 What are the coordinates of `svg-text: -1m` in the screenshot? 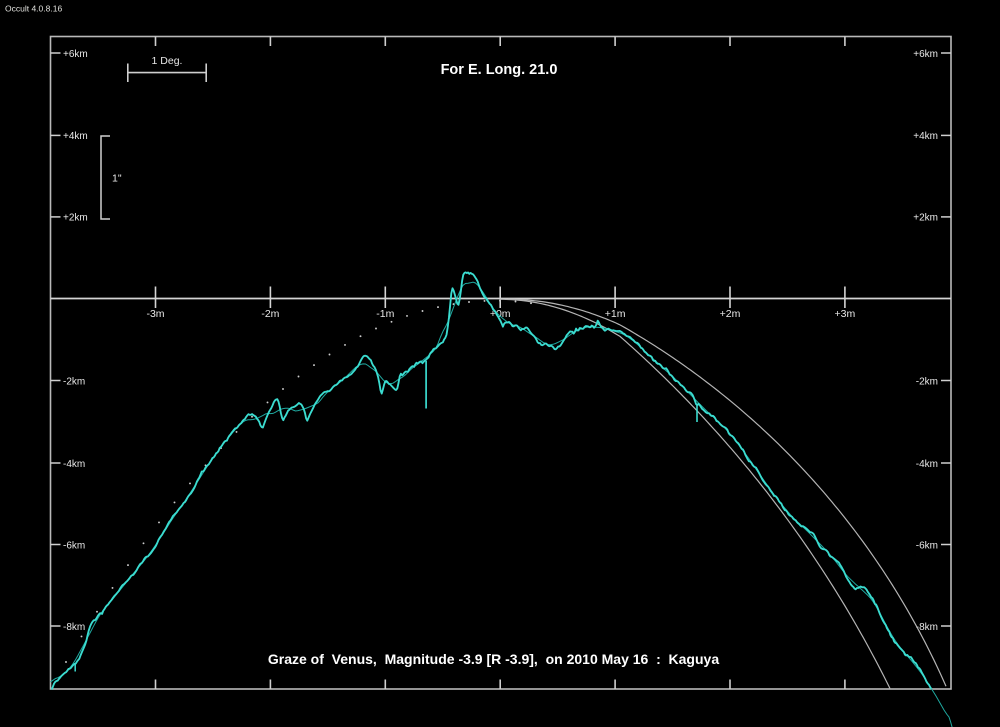 It's located at (385, 314).